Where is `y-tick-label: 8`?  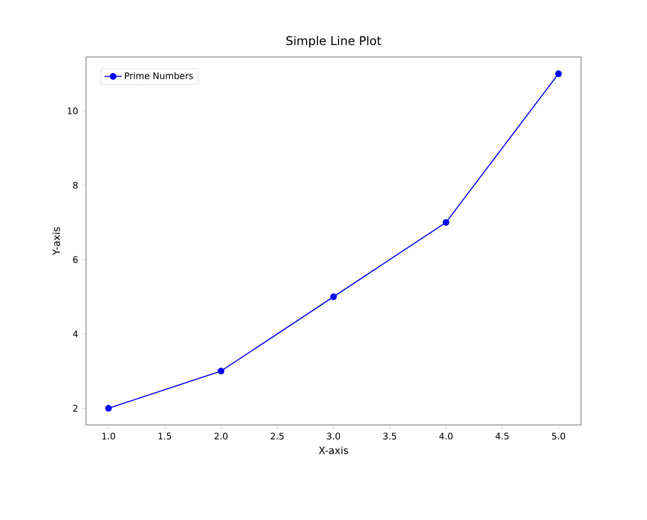
y-tick-label: 8 is located at coordinates (75, 185).